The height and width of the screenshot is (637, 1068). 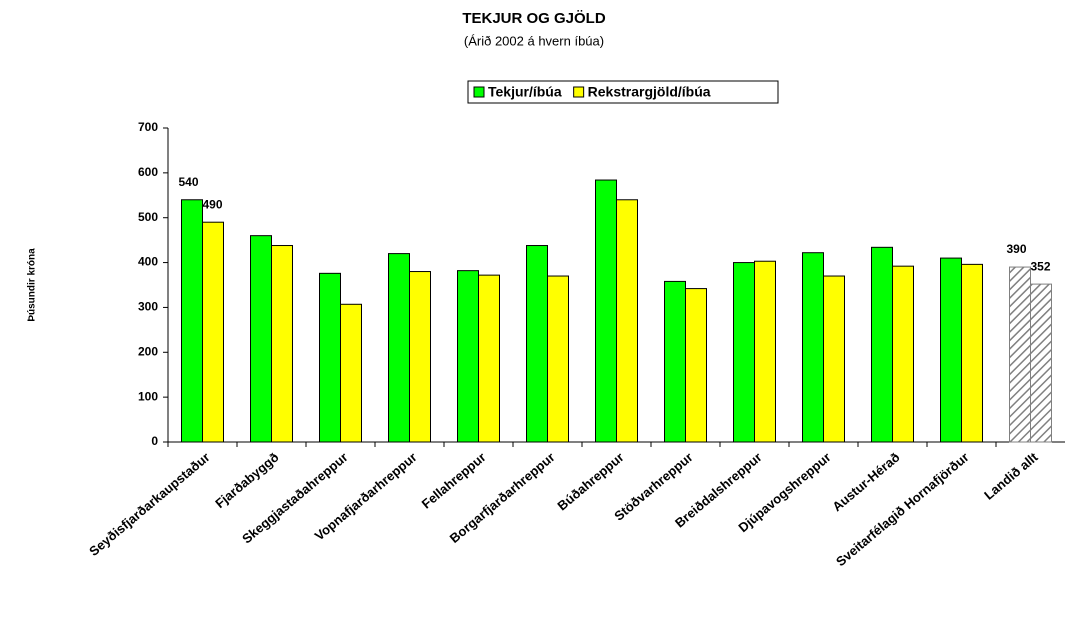 I want to click on chart-subtitle: (Árið 2002 á hvern íbúa), so click(x=534, y=40).